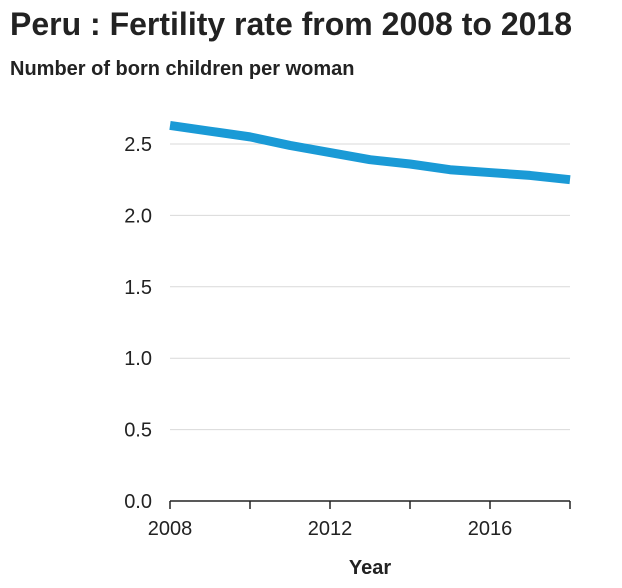  Describe the element at coordinates (291, 24) in the screenshot. I see `chart-title: Peru : Fertility rate from 2008 to 2018` at that location.